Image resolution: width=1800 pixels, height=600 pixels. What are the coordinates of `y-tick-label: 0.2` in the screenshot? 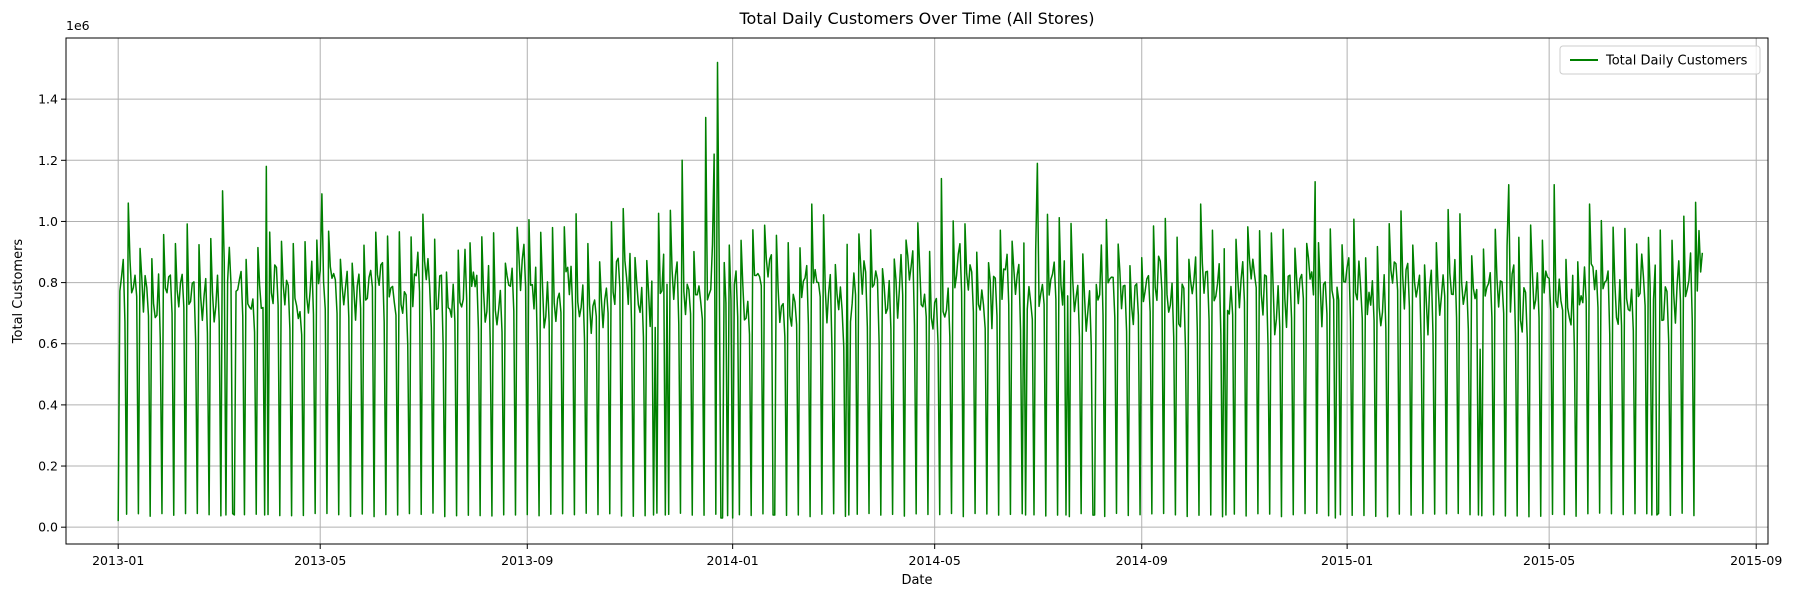 It's located at (48, 466).